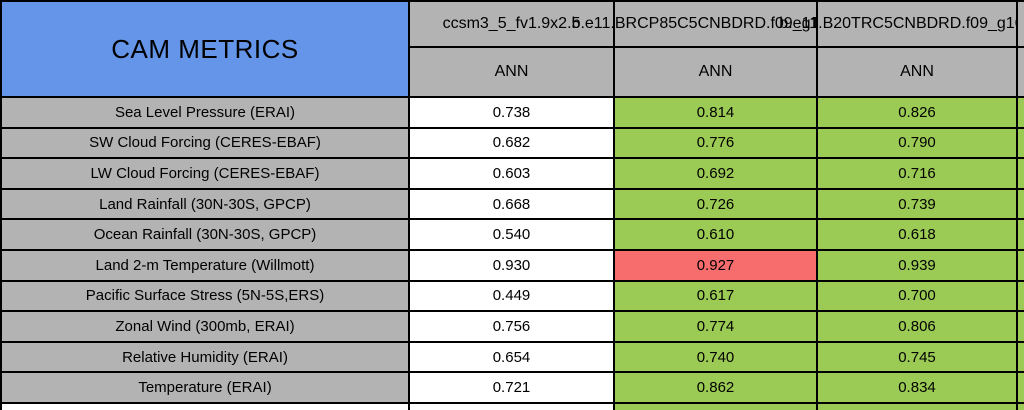 The image size is (1024, 410). Describe the element at coordinates (511, 112) in the screenshot. I see `metric-value-cell: 0.738` at that location.